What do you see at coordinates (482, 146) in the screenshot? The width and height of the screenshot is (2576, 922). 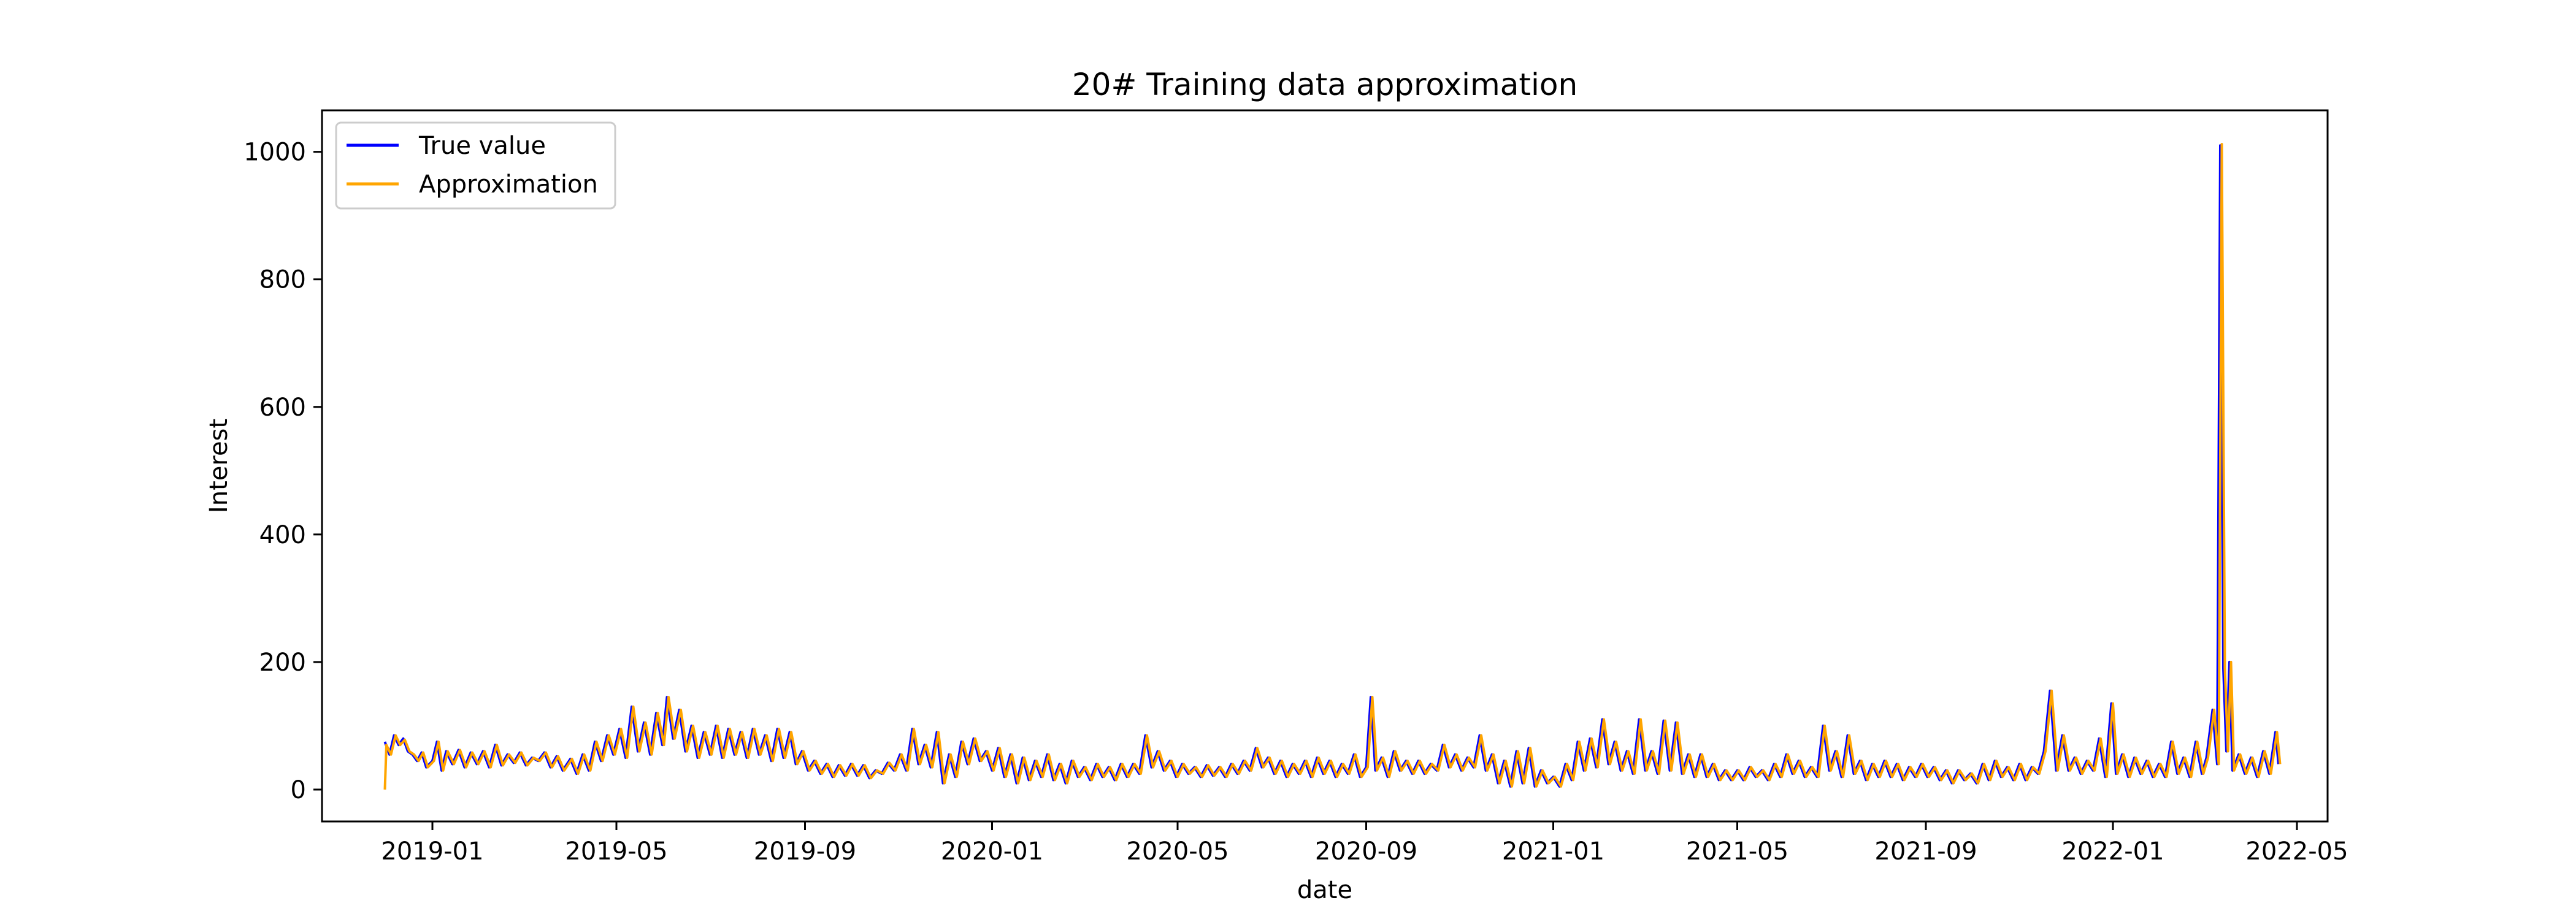 I see `legend-true-value-label: True value` at bounding box center [482, 146].